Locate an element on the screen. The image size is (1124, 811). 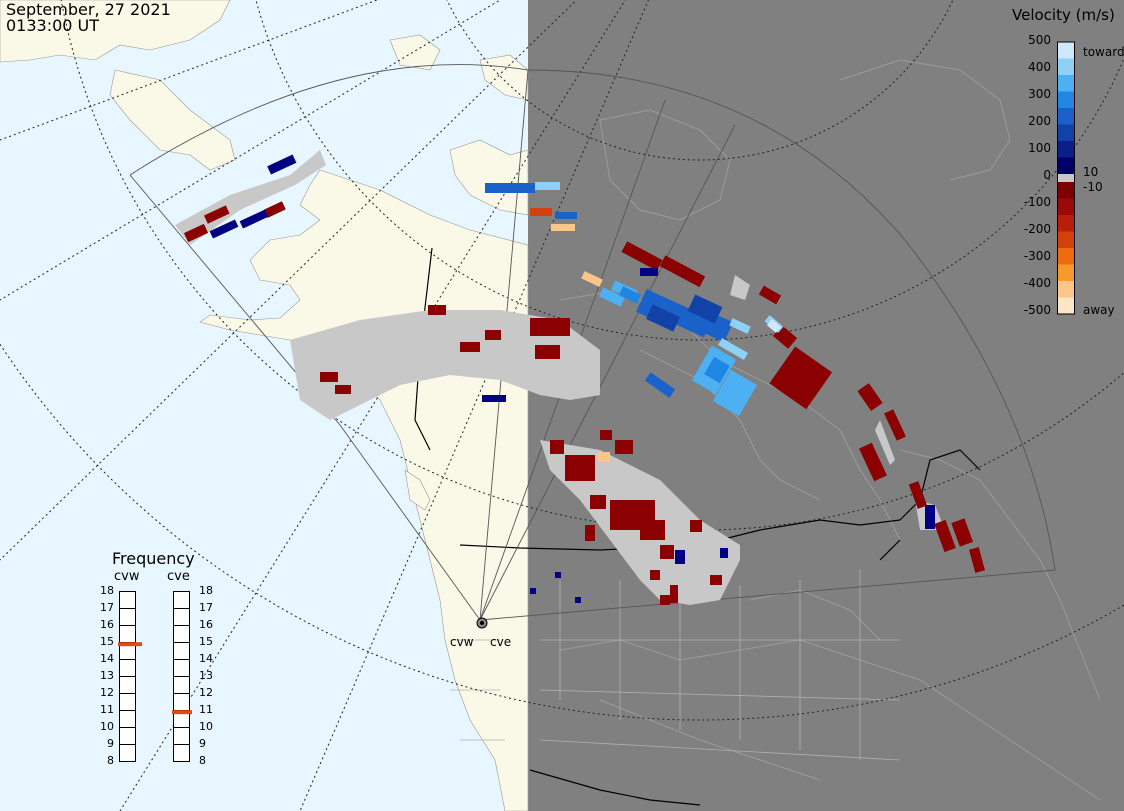
freq-radar-label-cve: cve is located at coordinates (178, 576).